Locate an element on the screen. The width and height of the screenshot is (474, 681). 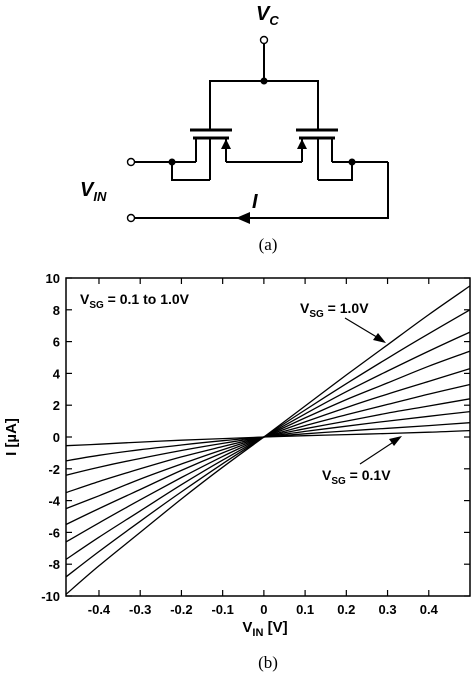
left-source-arrow is located at coordinates (226, 144).